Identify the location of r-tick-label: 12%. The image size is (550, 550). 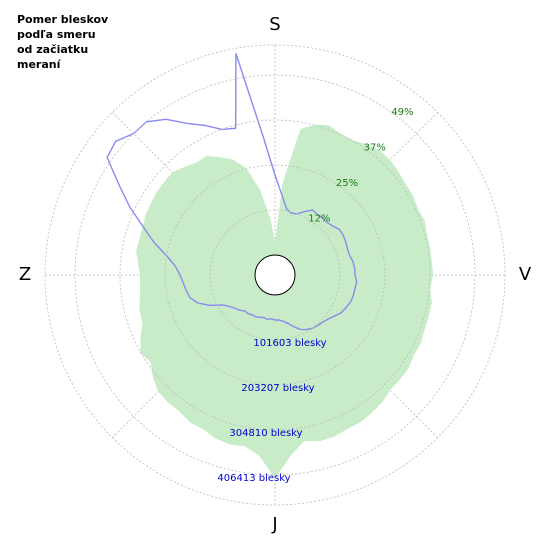
(319, 218).